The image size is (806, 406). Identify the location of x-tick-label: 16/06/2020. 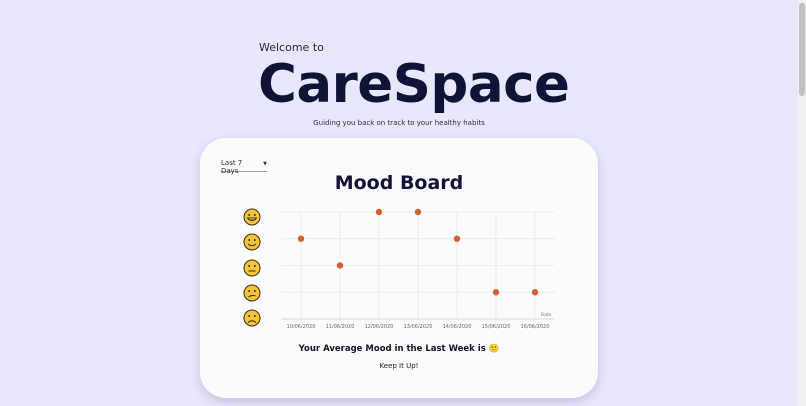
(535, 327).